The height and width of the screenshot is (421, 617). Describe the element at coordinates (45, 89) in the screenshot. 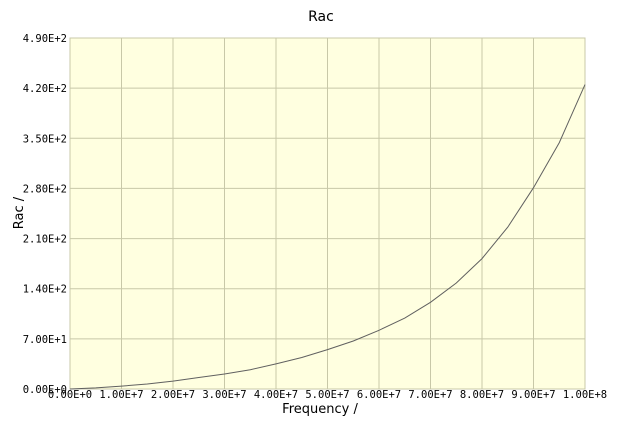

I see `y-tick-label: 4.20E+2` at that location.